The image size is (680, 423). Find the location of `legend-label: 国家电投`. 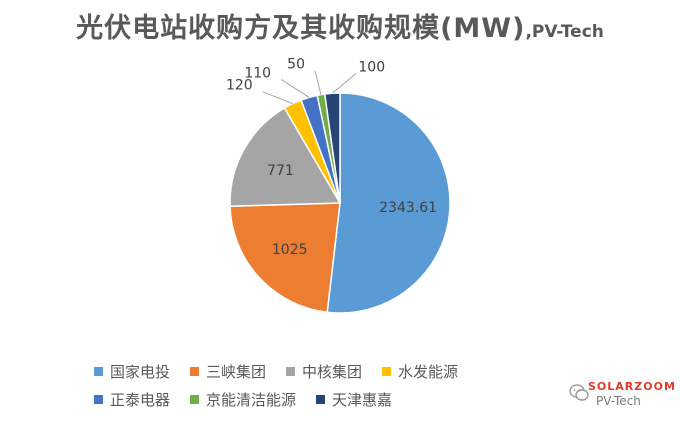

legend-label: 国家电投 is located at coordinates (140, 371).